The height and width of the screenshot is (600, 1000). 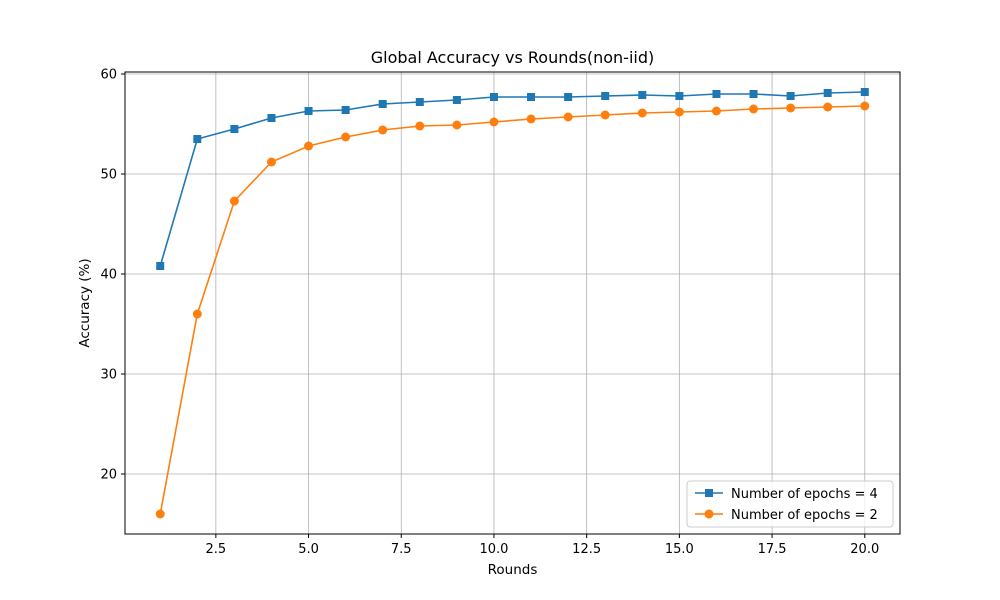 I want to click on y-tick-label: 40, so click(x=108, y=275).